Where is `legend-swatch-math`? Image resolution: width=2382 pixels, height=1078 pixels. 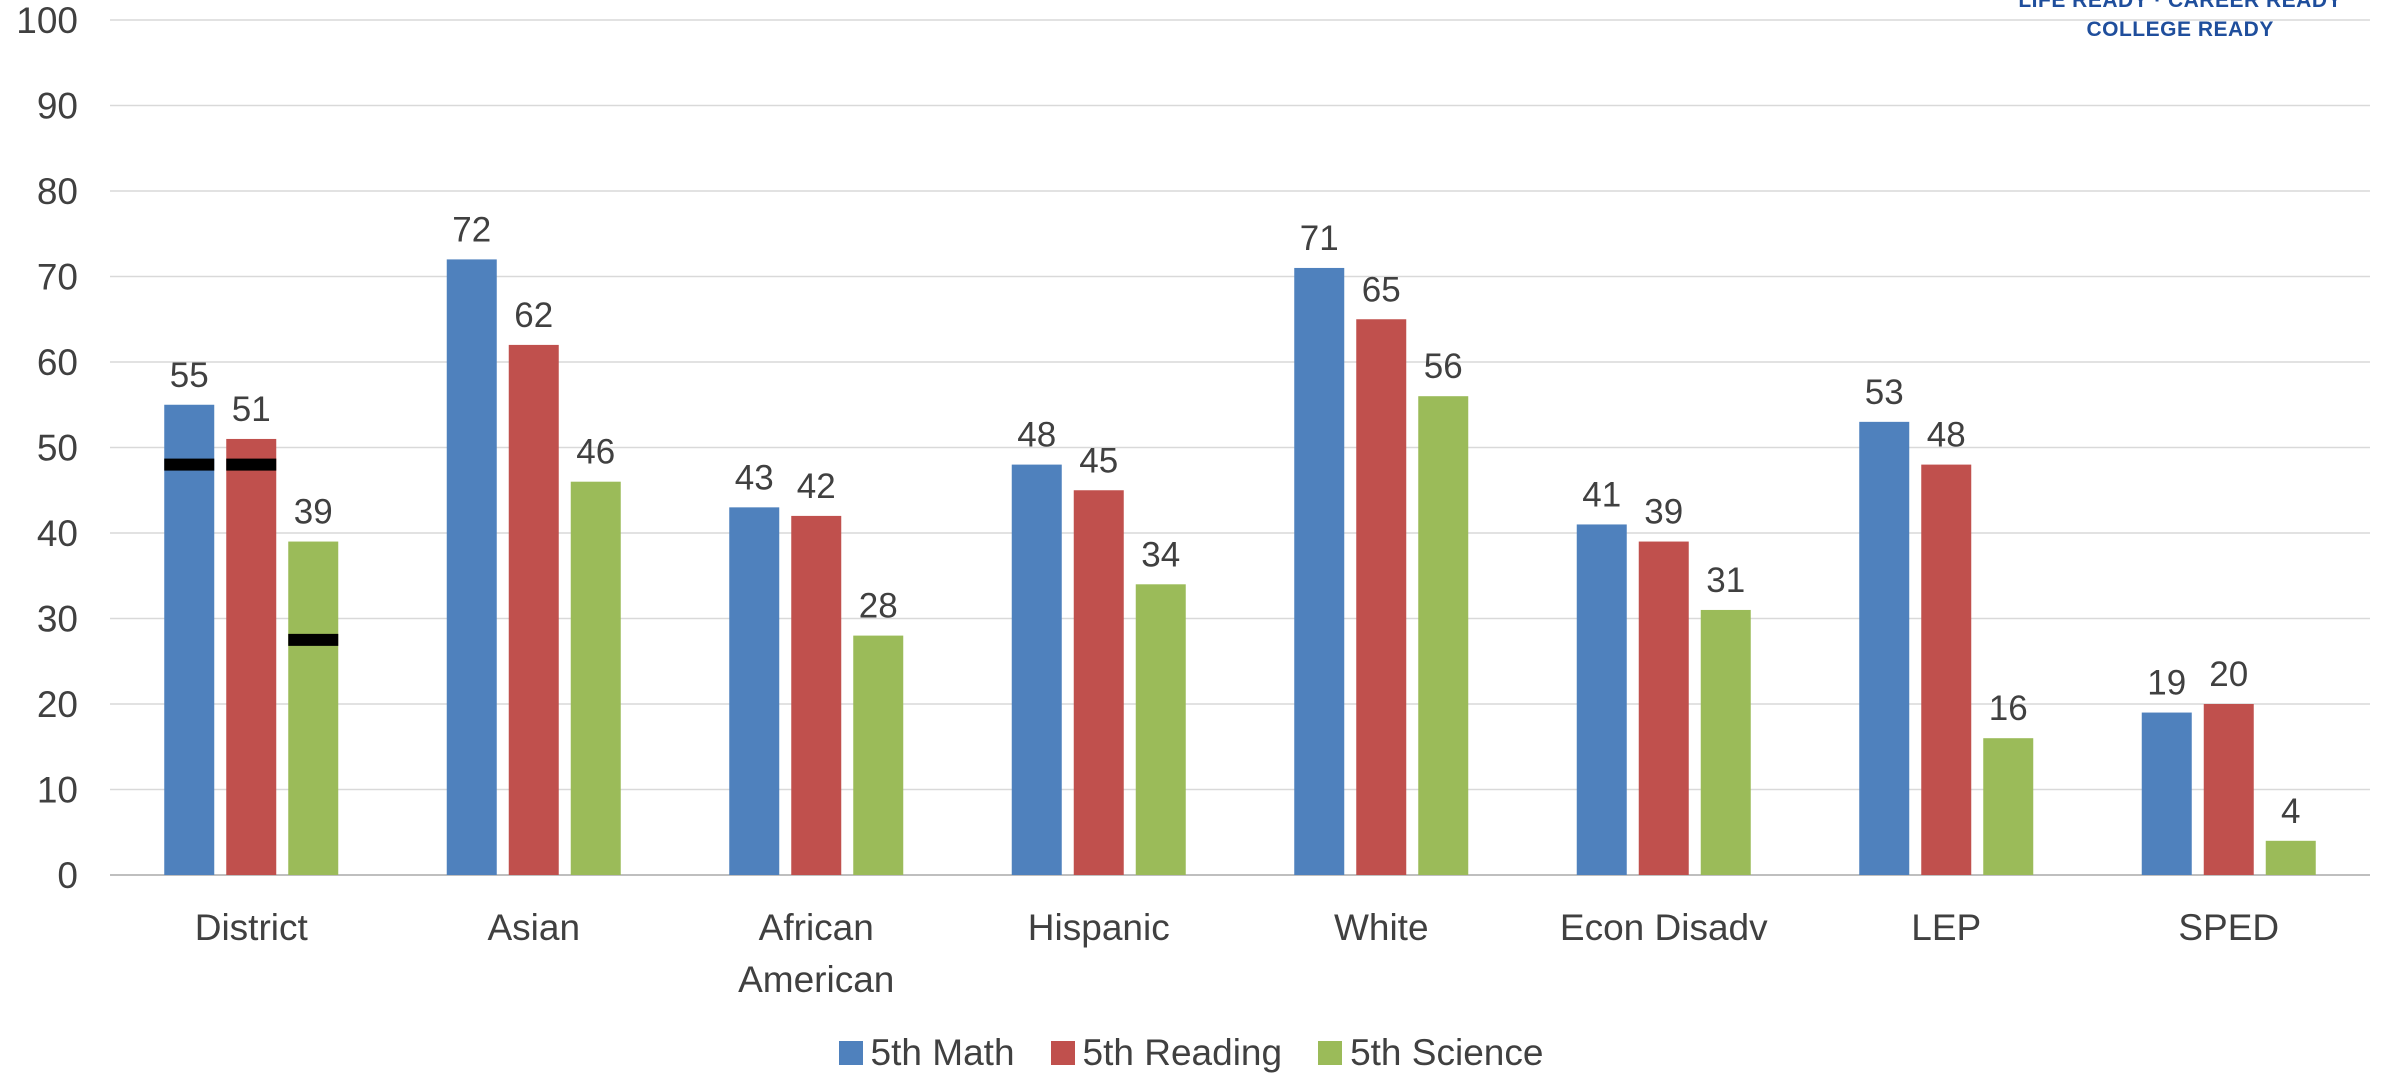 legend-swatch-math is located at coordinates (850, 1053).